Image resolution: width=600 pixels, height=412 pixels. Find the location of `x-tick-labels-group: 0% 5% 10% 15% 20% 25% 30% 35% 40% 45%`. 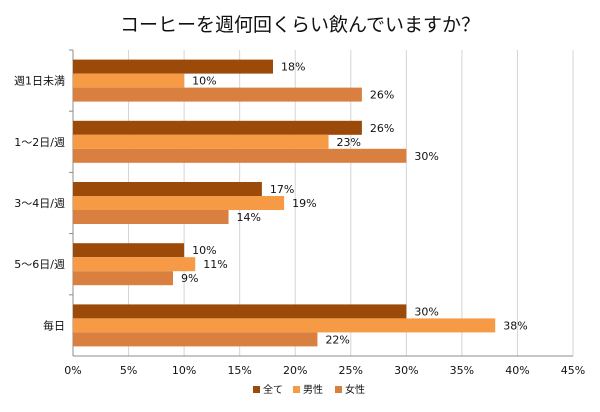

x-tick-labels-group: 0% 5% 10% 15% 20% 25% 30% 35% 40% 45% is located at coordinates (324, 370).